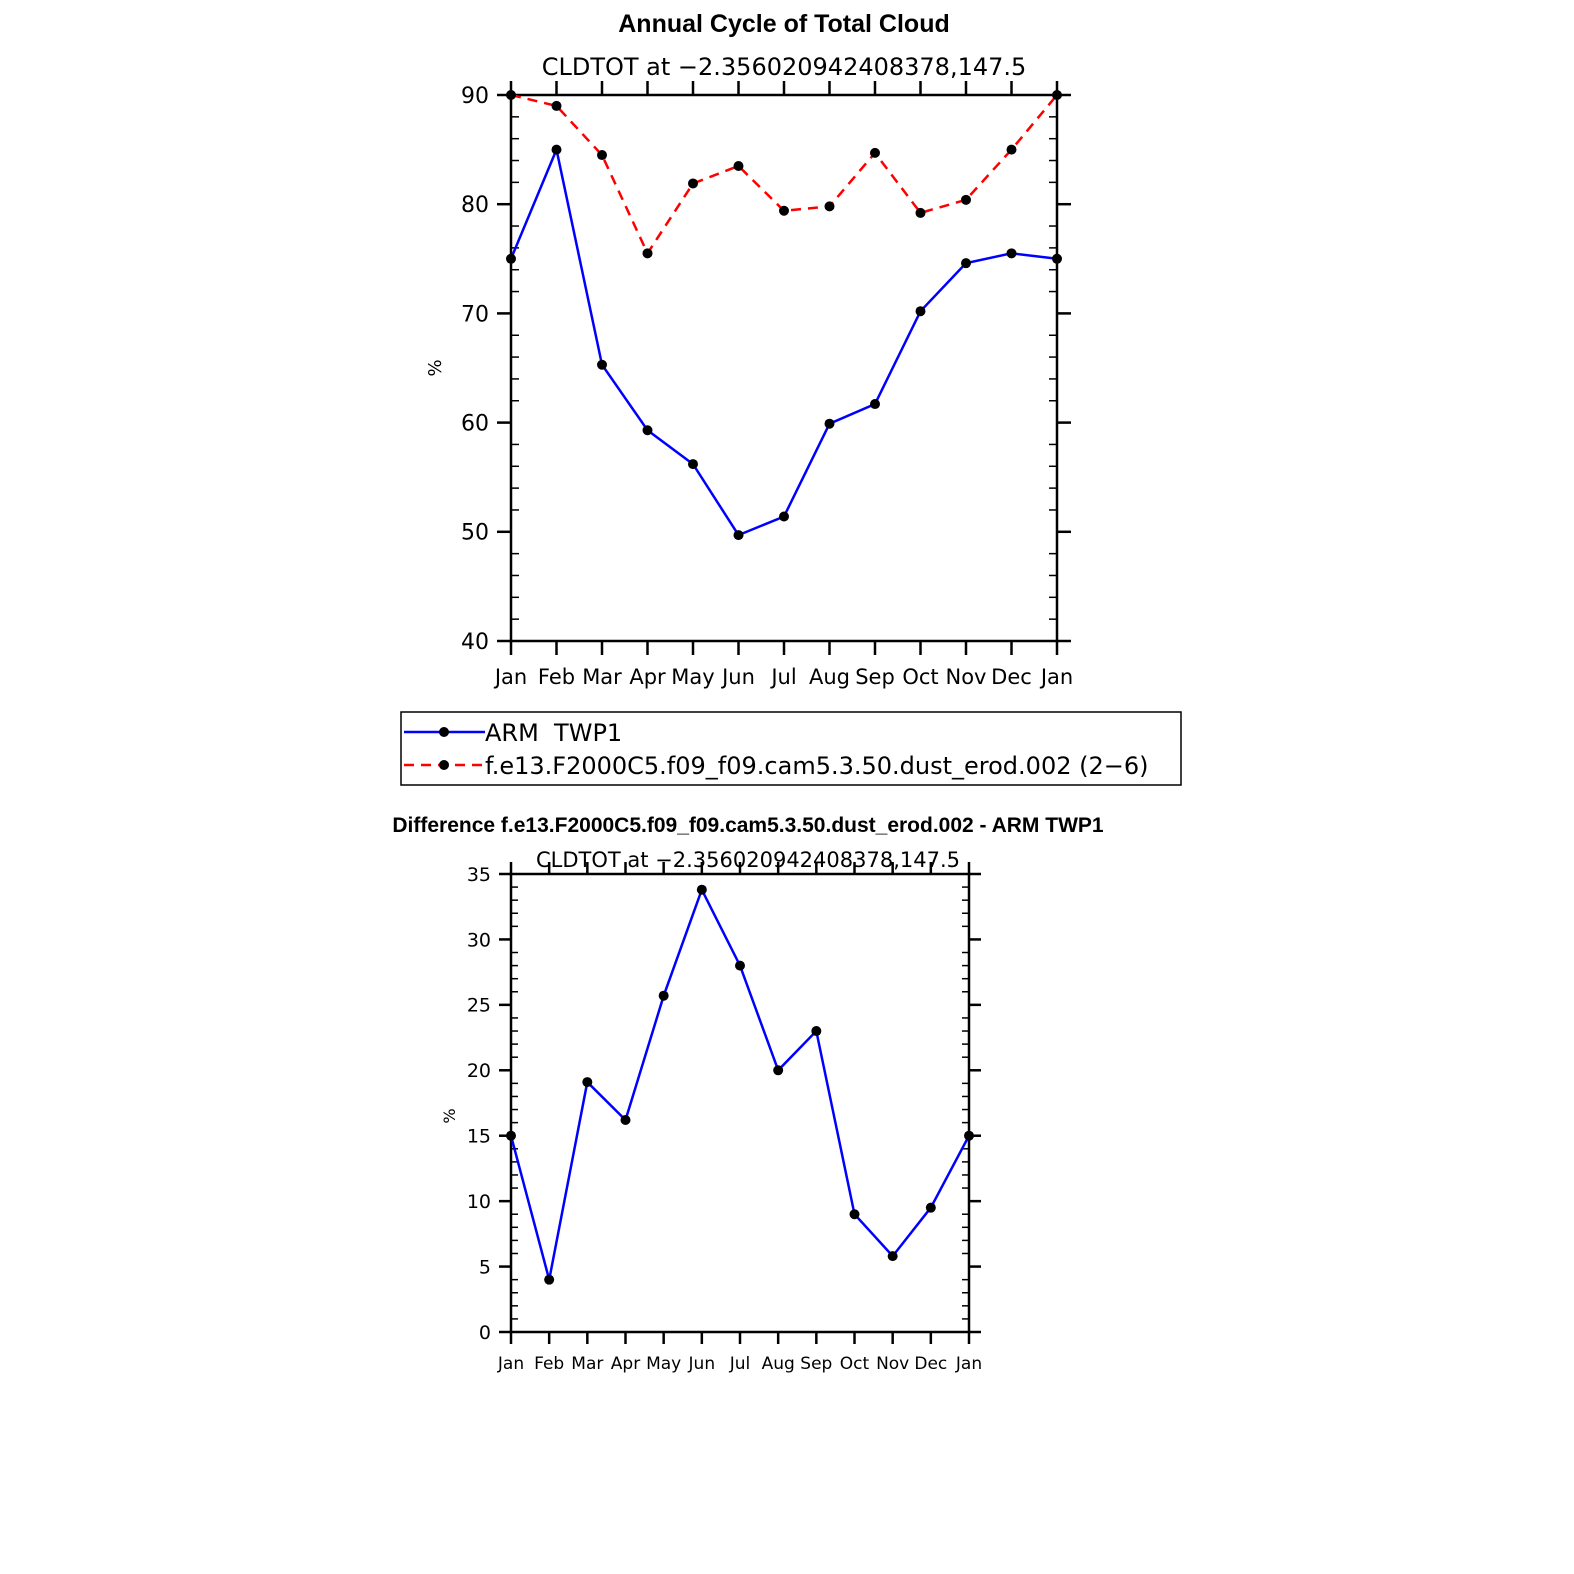 This screenshot has width=1574, height=1574. What do you see at coordinates (475, 642) in the screenshot?
I see `y-tick-label: 40` at bounding box center [475, 642].